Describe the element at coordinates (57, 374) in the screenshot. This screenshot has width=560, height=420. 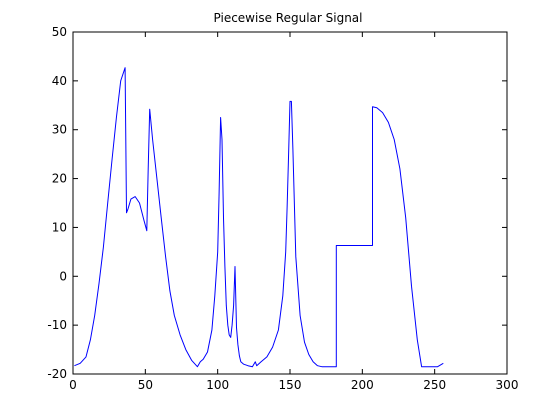
I see `y-tick-label: -20` at that location.